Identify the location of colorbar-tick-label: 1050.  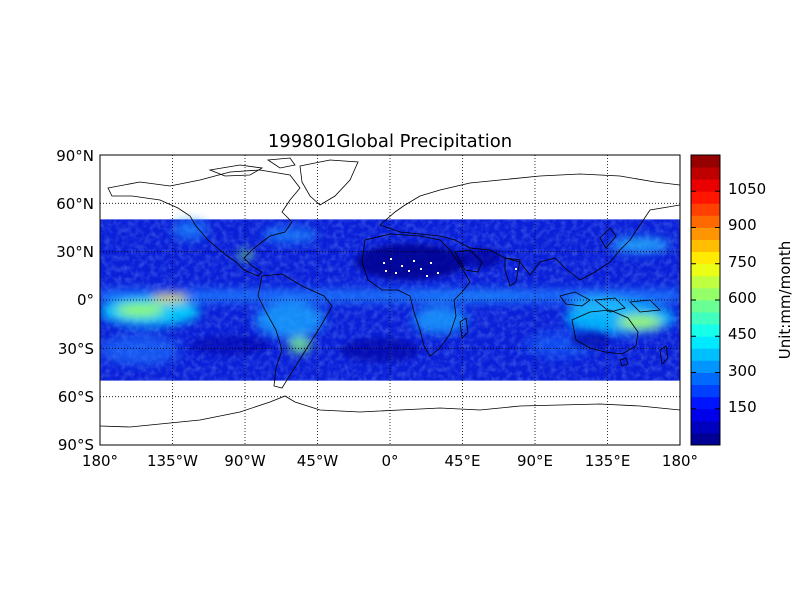
(747, 189).